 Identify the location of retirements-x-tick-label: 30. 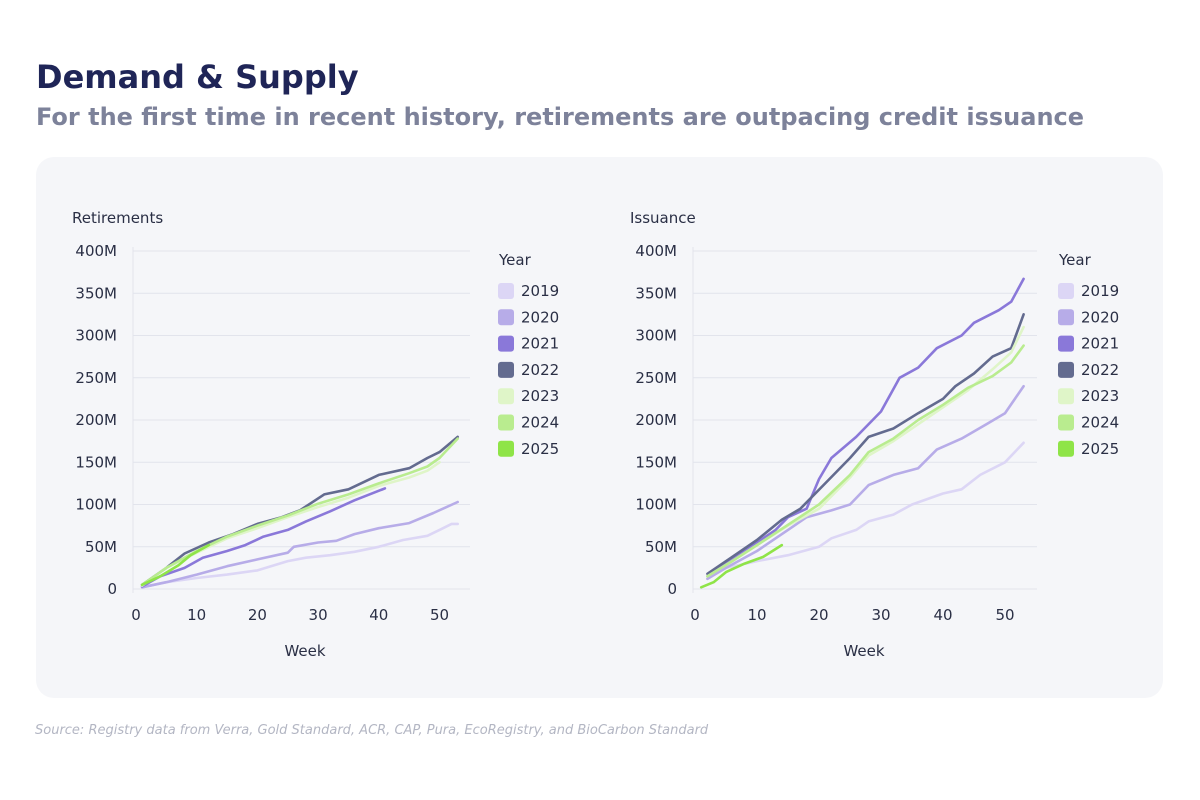
(318, 615).